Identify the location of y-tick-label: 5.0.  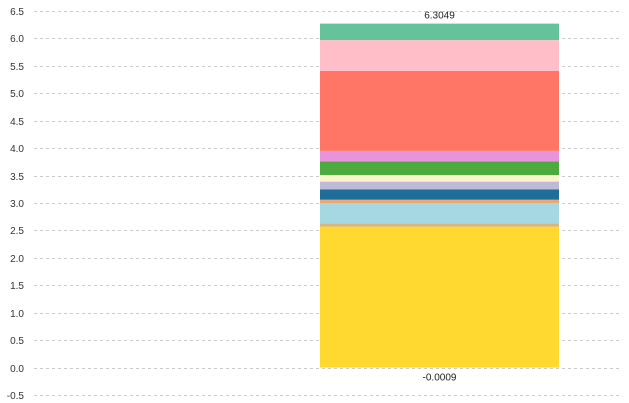
(17, 94).